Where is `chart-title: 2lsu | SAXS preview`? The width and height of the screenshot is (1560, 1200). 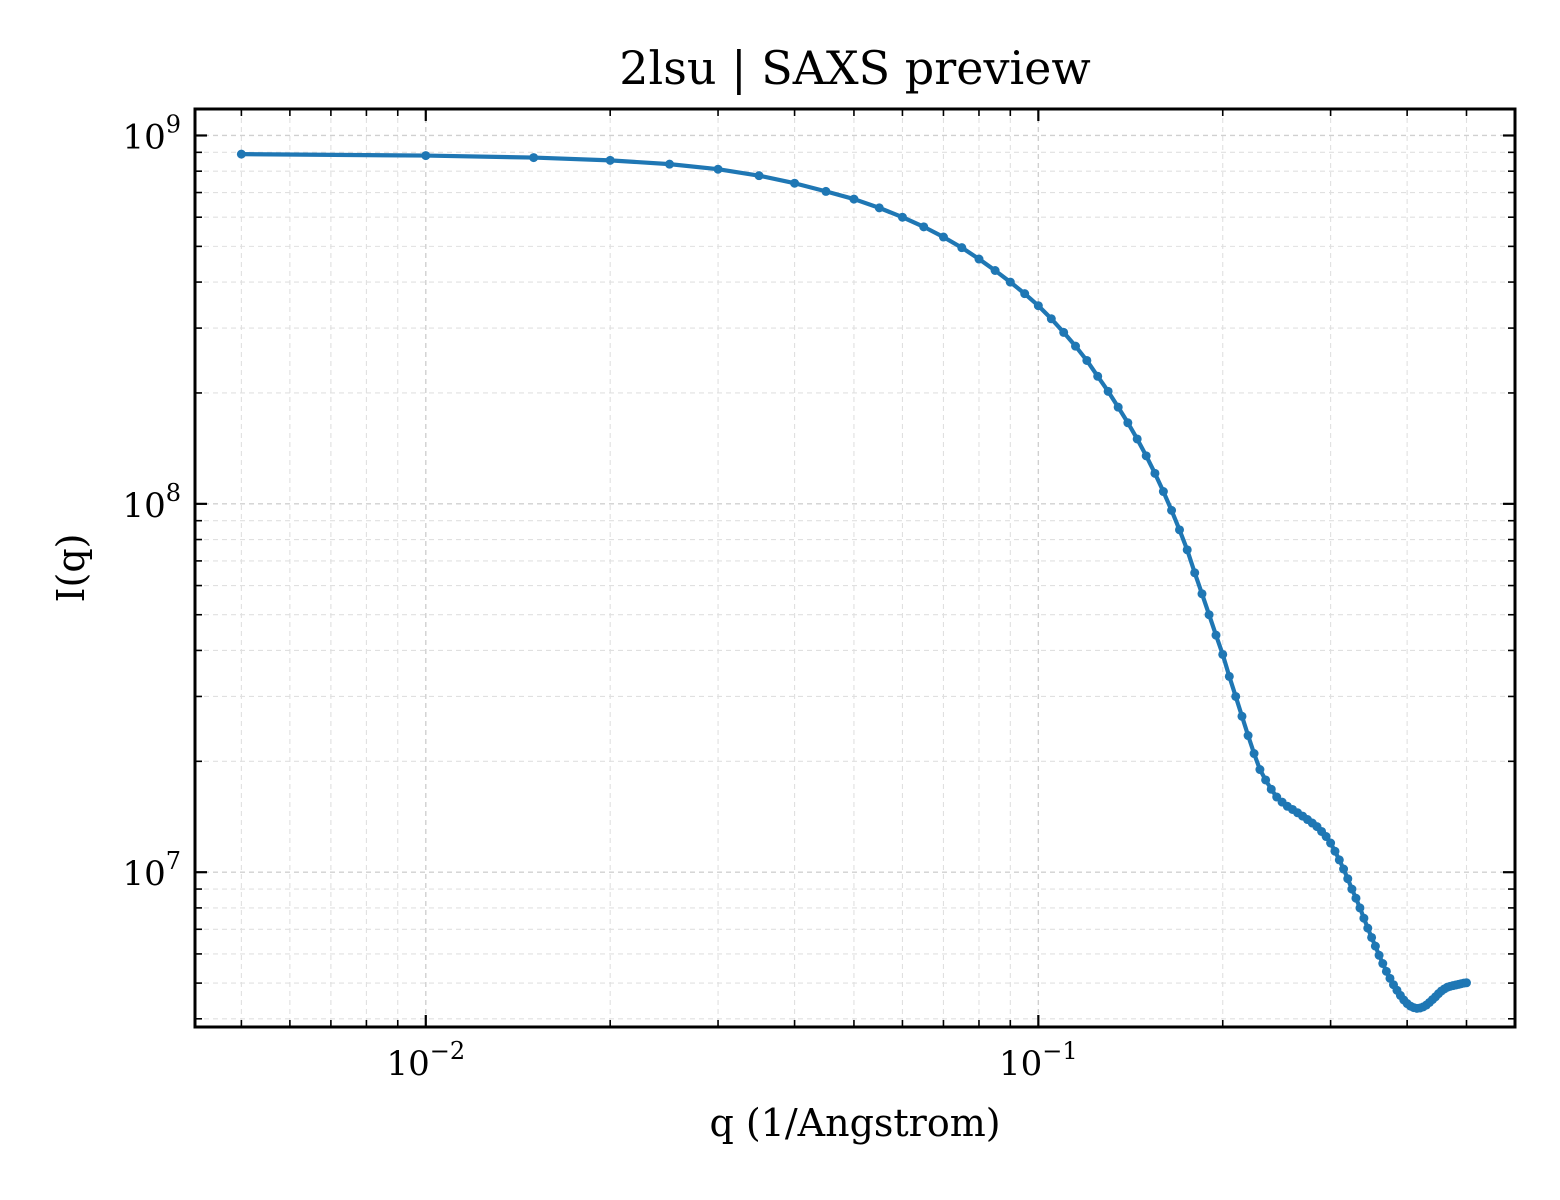
chart-title: 2lsu | SAXS preview is located at coordinates (855, 68).